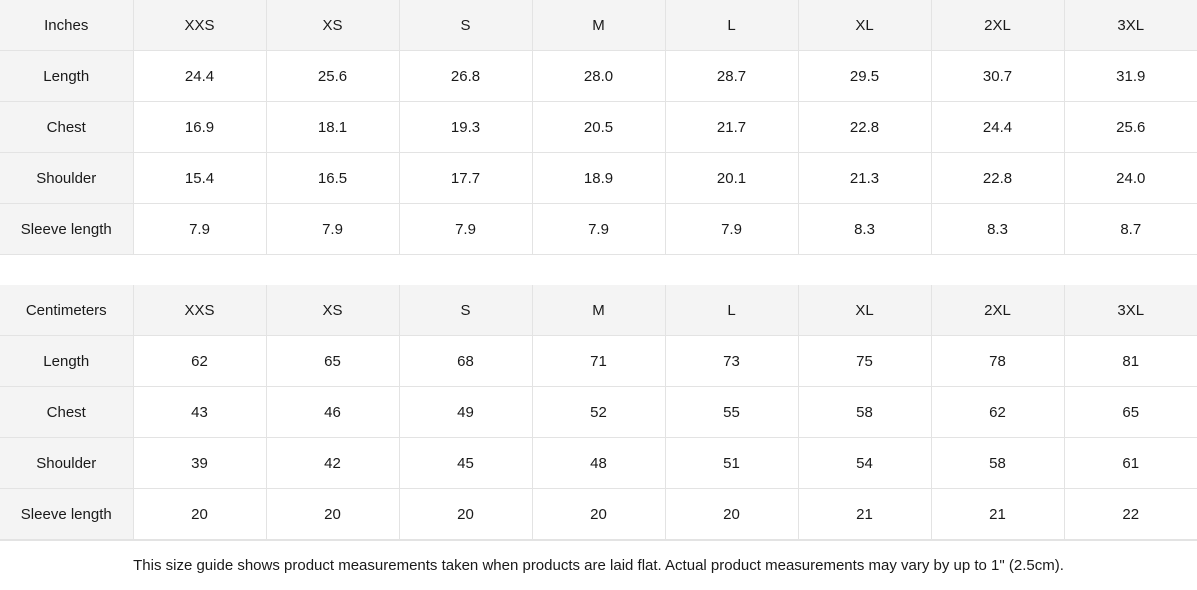 This screenshot has height=590, width=1197. Describe the element at coordinates (1130, 361) in the screenshot. I see `cell-value: 81` at that location.